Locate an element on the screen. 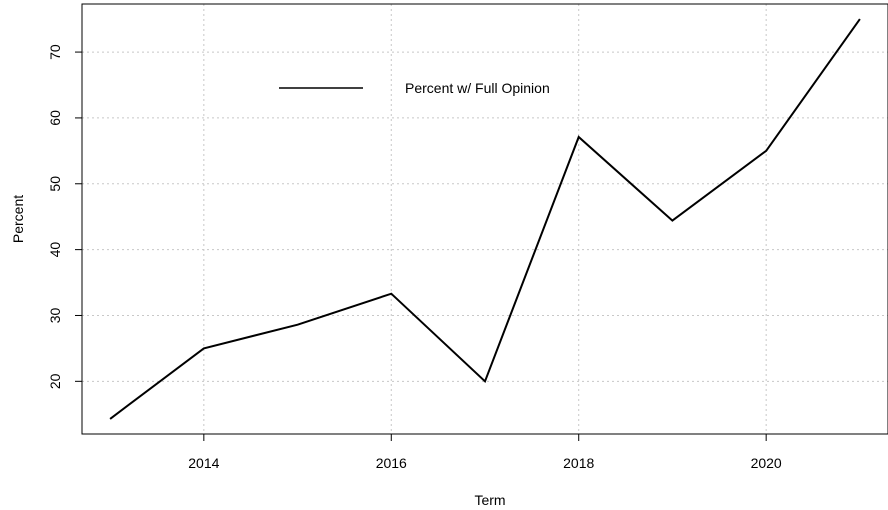 Image resolution: width=888 pixels, height=510 pixels. y-tick-label: 20 is located at coordinates (55, 381).